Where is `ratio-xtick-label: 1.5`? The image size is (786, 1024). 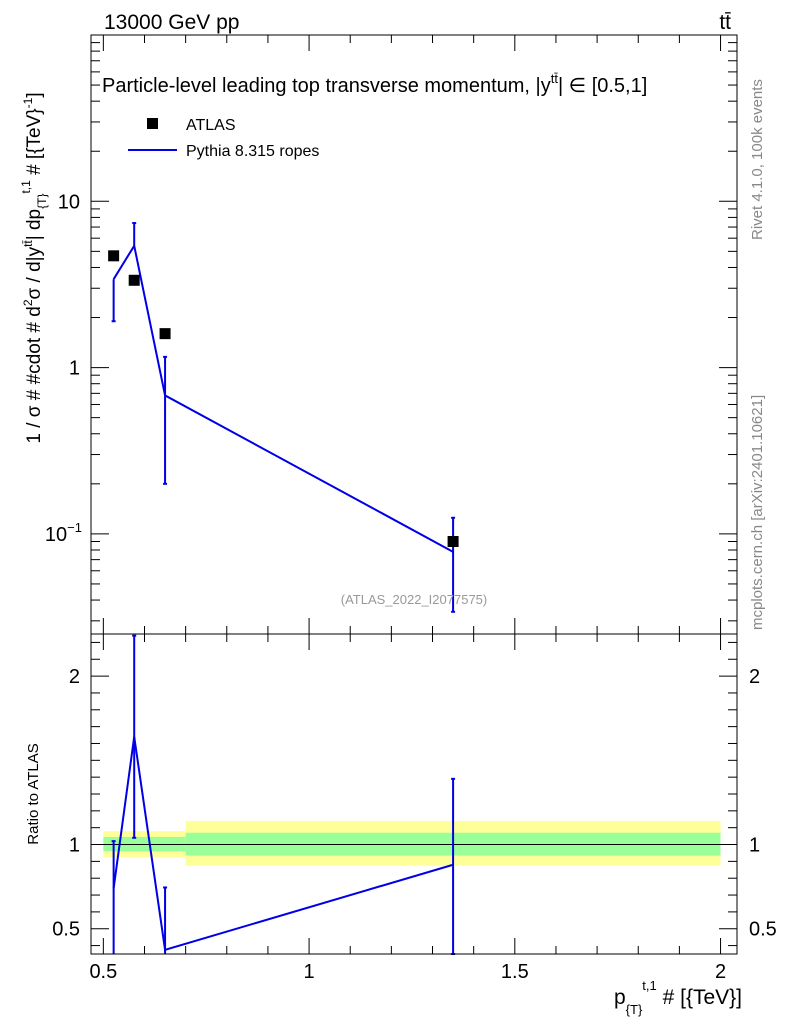
ratio-xtick-label: 1.5 is located at coordinates (515, 972).